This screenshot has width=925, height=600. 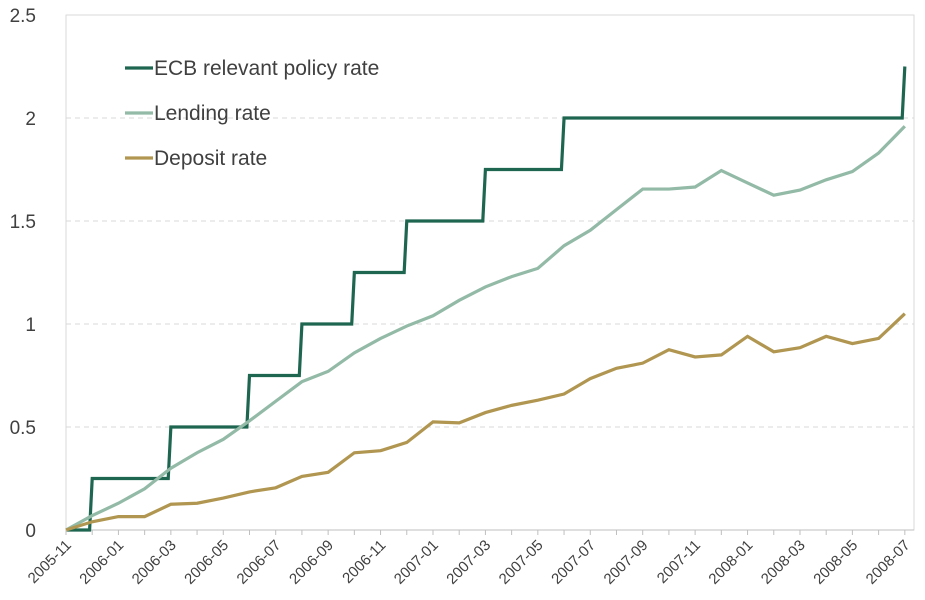 What do you see at coordinates (835, 562) in the screenshot?
I see `x-tick-label: 2008-05` at bounding box center [835, 562].